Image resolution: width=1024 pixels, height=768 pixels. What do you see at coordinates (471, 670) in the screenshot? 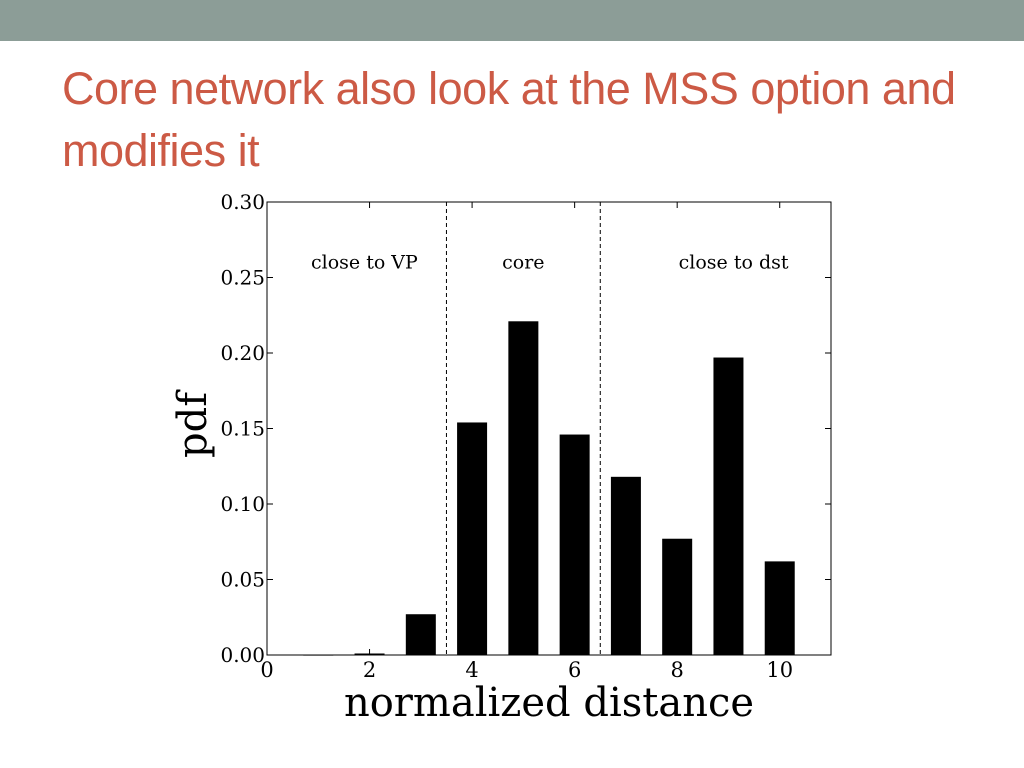
I see `x-tick-label: 4` at bounding box center [471, 670].